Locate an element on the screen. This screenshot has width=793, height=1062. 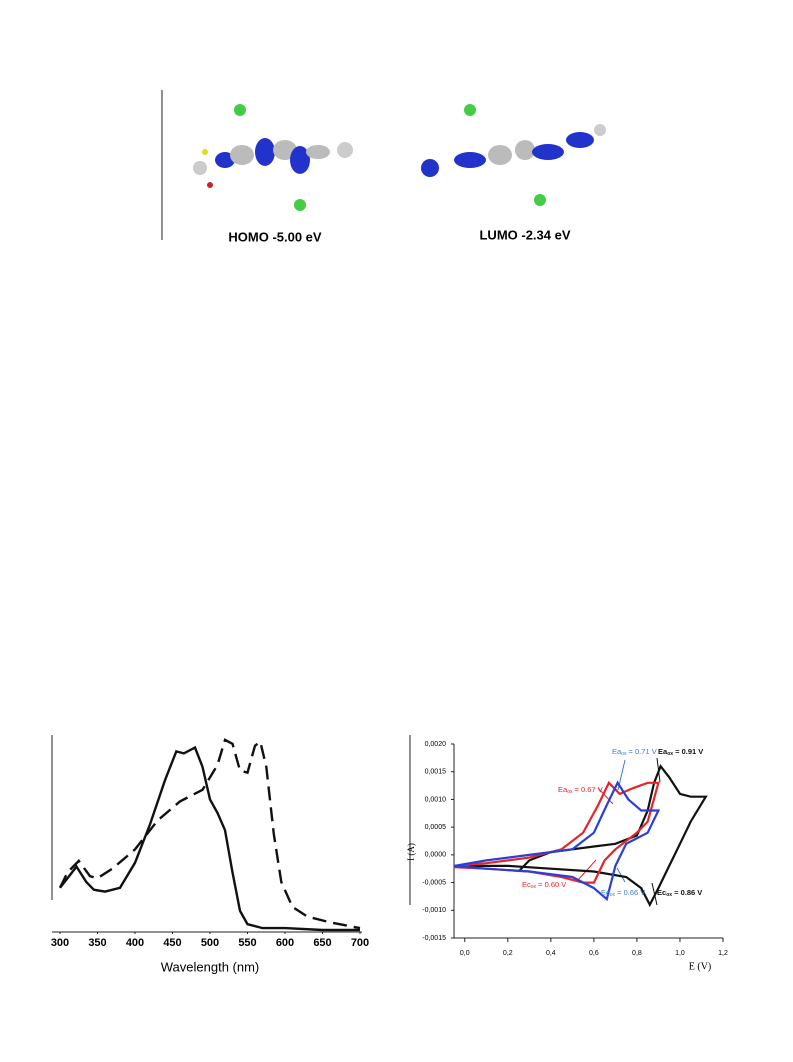
x-axis-label: Wavelength (nm) is located at coordinates (210, 966).